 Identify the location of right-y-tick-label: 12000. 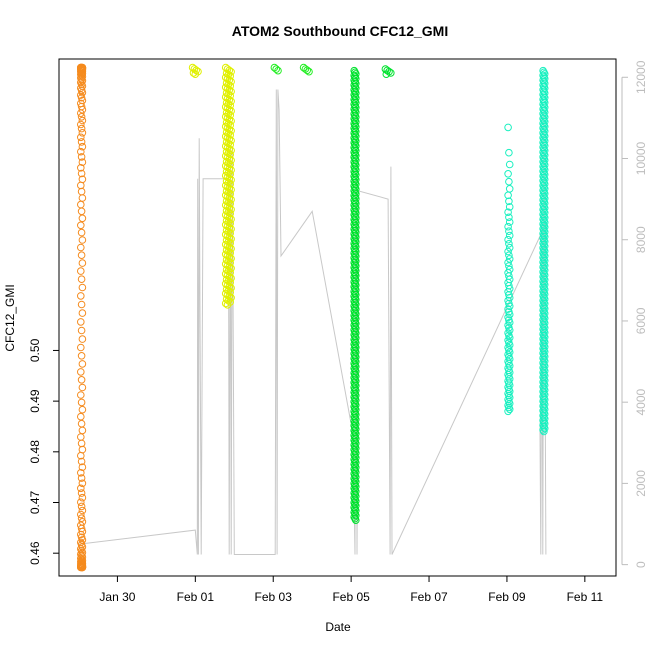
(641, 77).